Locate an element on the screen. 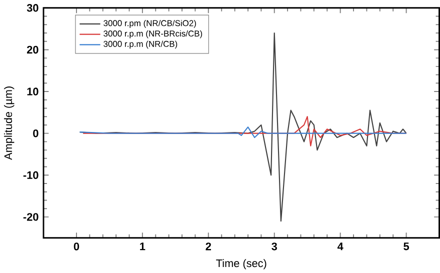 The width and height of the screenshot is (440, 273). x-tick-label: 2 is located at coordinates (208, 246).